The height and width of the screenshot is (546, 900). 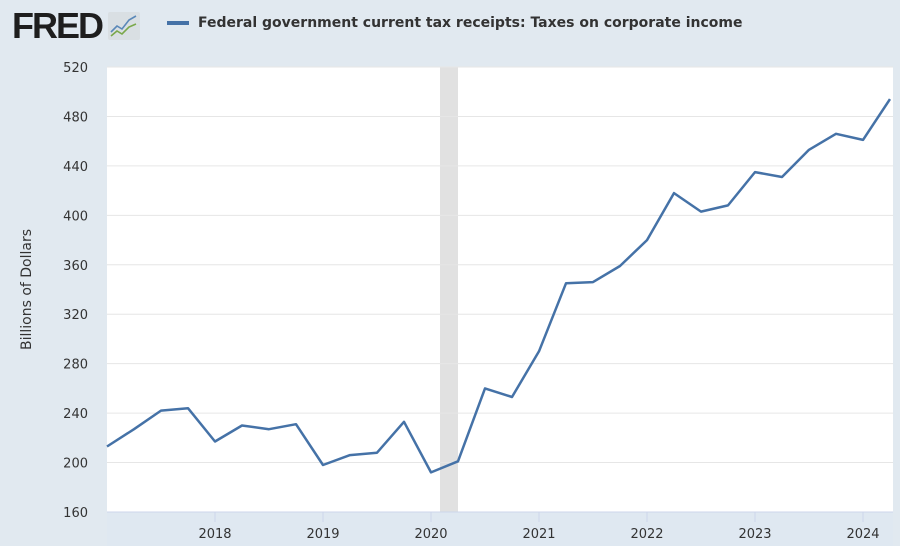 I want to click on y-tick-label: 520, so click(x=75, y=68).